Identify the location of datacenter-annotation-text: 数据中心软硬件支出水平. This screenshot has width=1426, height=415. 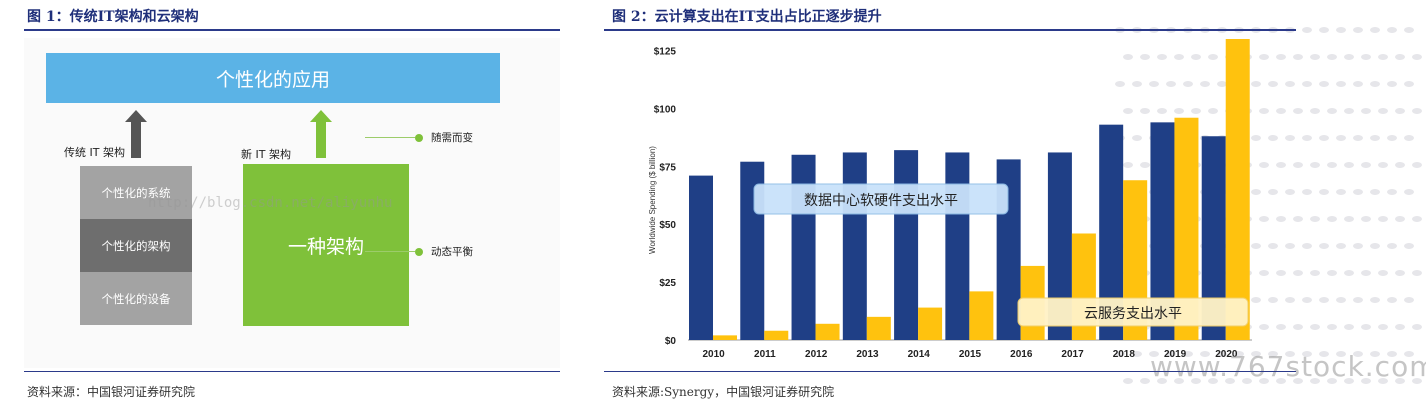
(881, 201).